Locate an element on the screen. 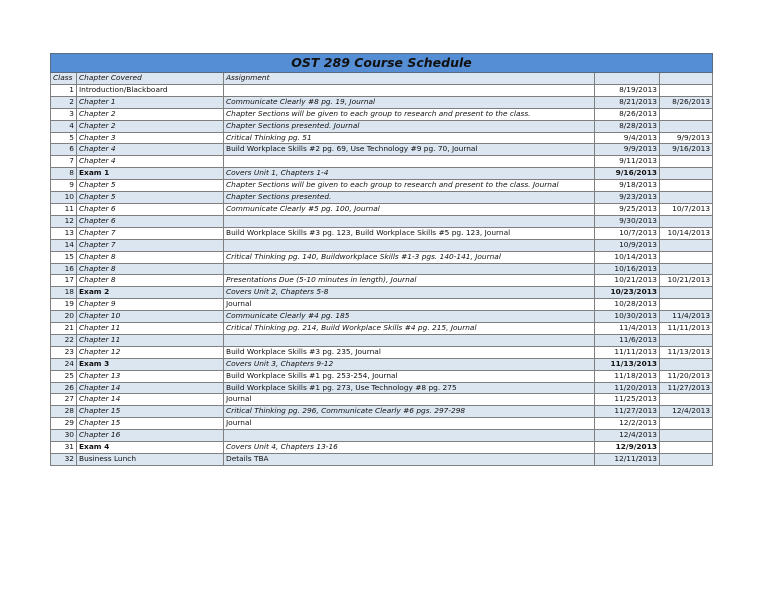 The height and width of the screenshot is (594, 768). table-row: 14 Chapter 7 10/9/2013 is located at coordinates (382, 245).